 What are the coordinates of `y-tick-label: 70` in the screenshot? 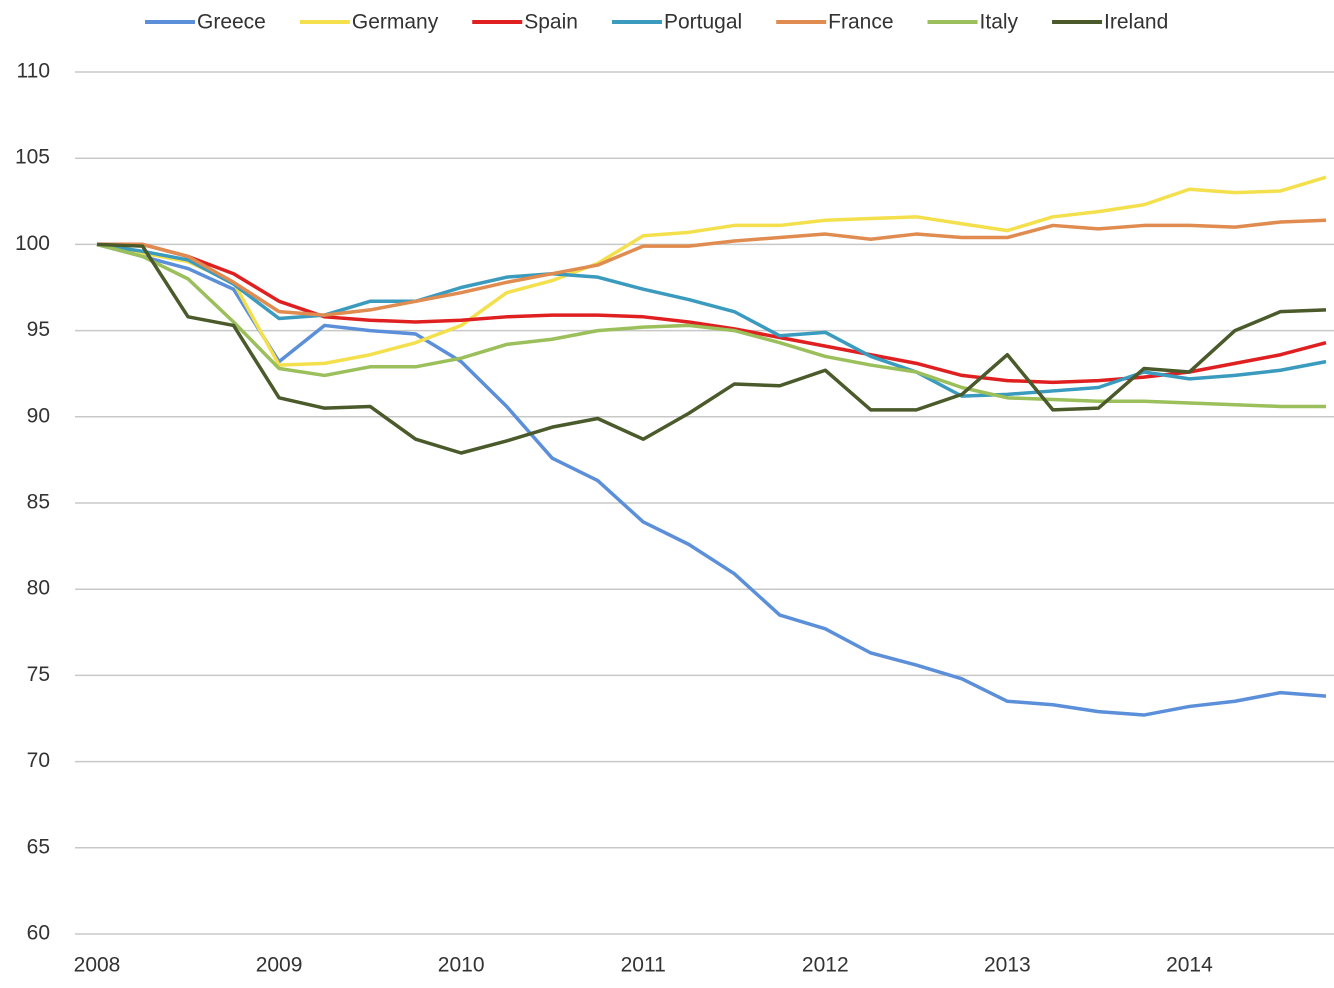 It's located at (38, 760).